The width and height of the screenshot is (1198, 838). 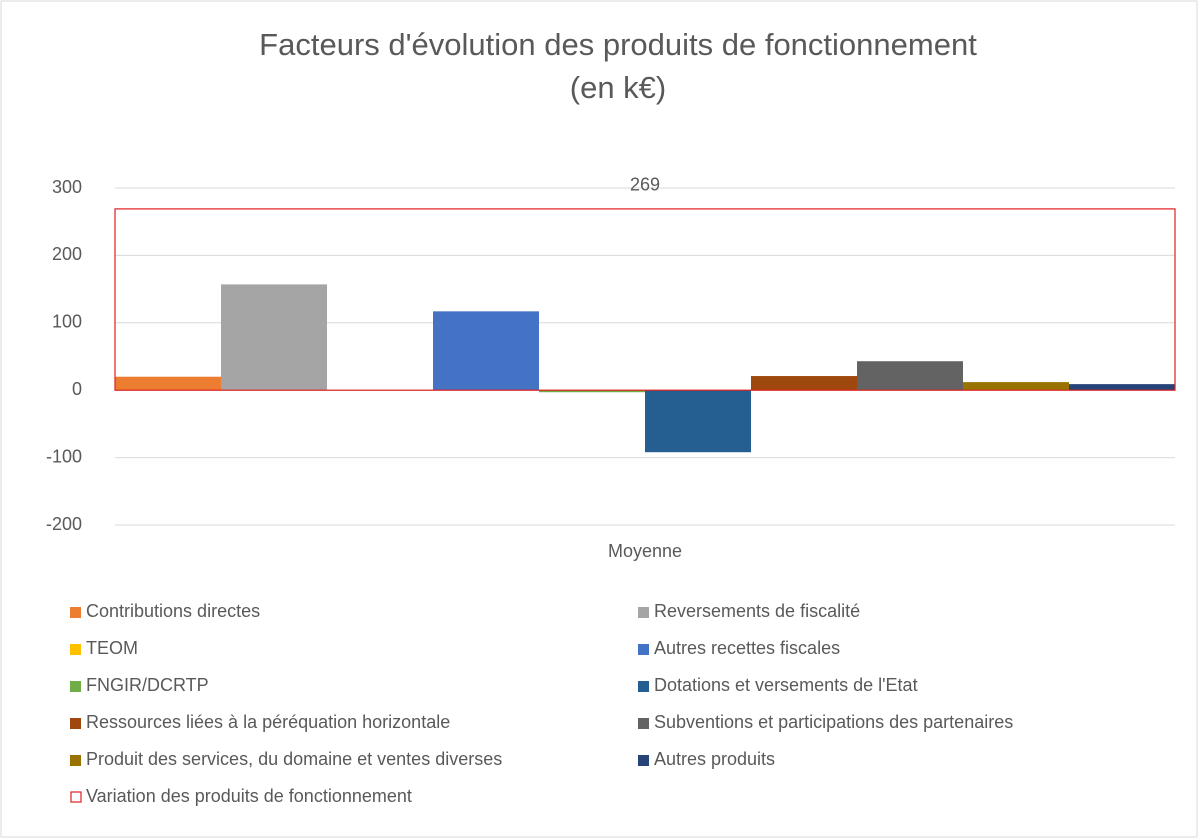 I want to click on legend-label: Reversements de fiscalité, so click(x=757, y=611).